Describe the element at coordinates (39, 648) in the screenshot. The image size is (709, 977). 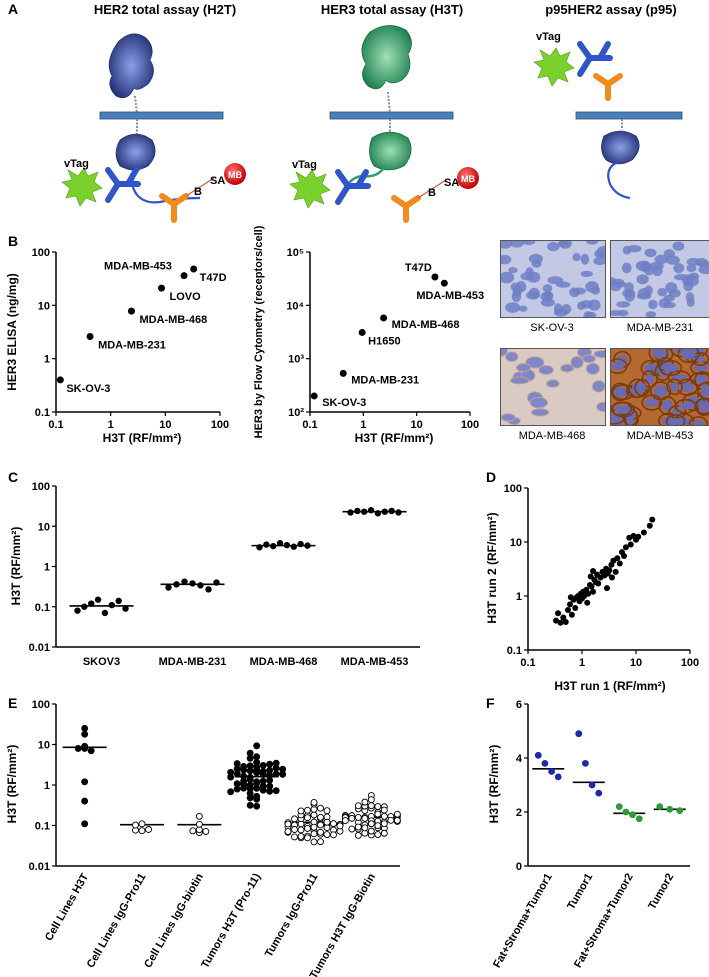
I see `y-tick-label: 0.01` at that location.